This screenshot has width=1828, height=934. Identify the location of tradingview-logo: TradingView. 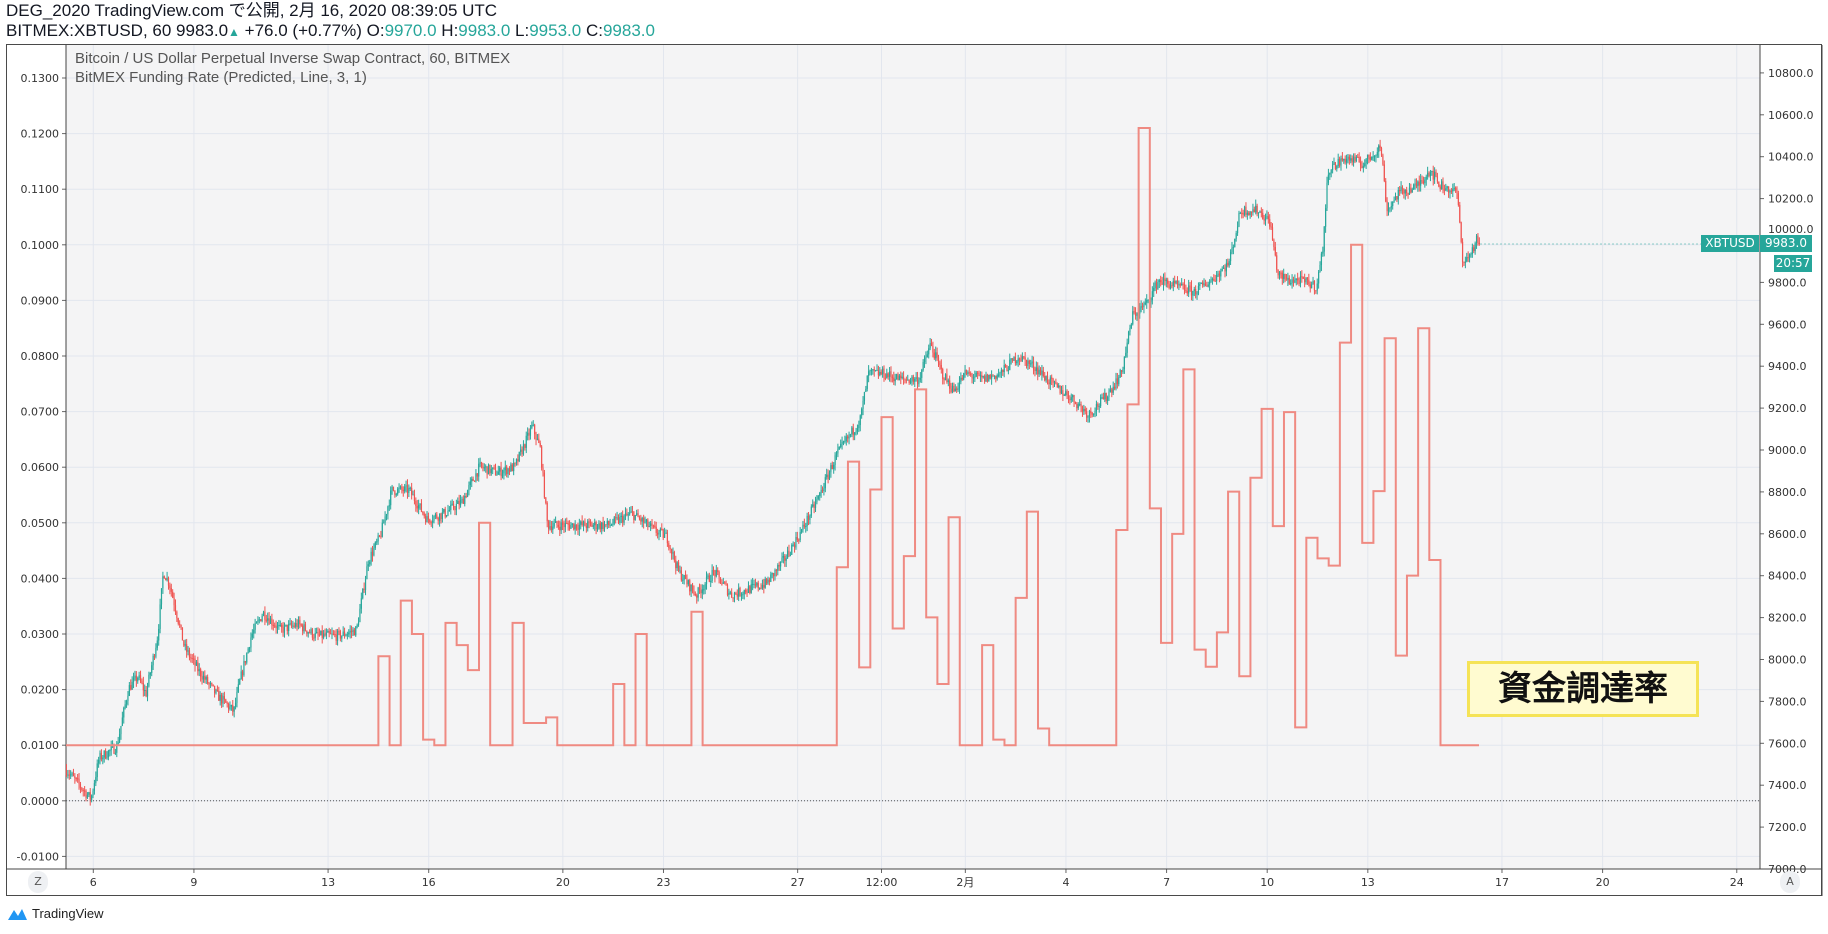
(55, 913).